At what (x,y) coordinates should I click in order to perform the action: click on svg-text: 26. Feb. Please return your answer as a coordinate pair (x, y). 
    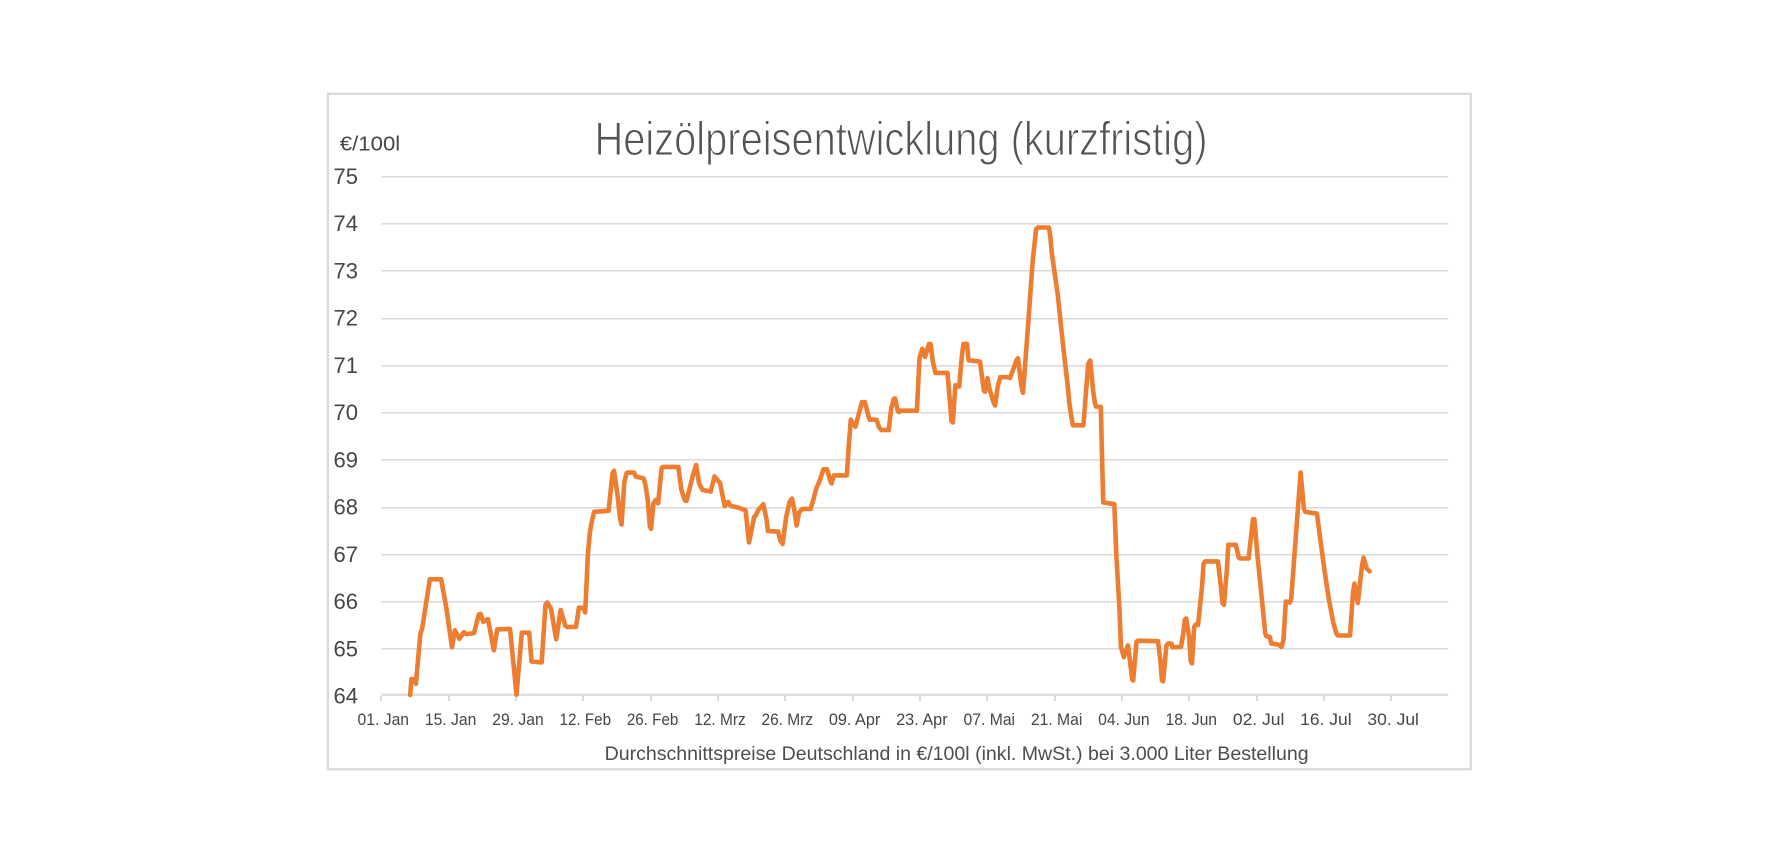
    Looking at the image, I should click on (653, 720).